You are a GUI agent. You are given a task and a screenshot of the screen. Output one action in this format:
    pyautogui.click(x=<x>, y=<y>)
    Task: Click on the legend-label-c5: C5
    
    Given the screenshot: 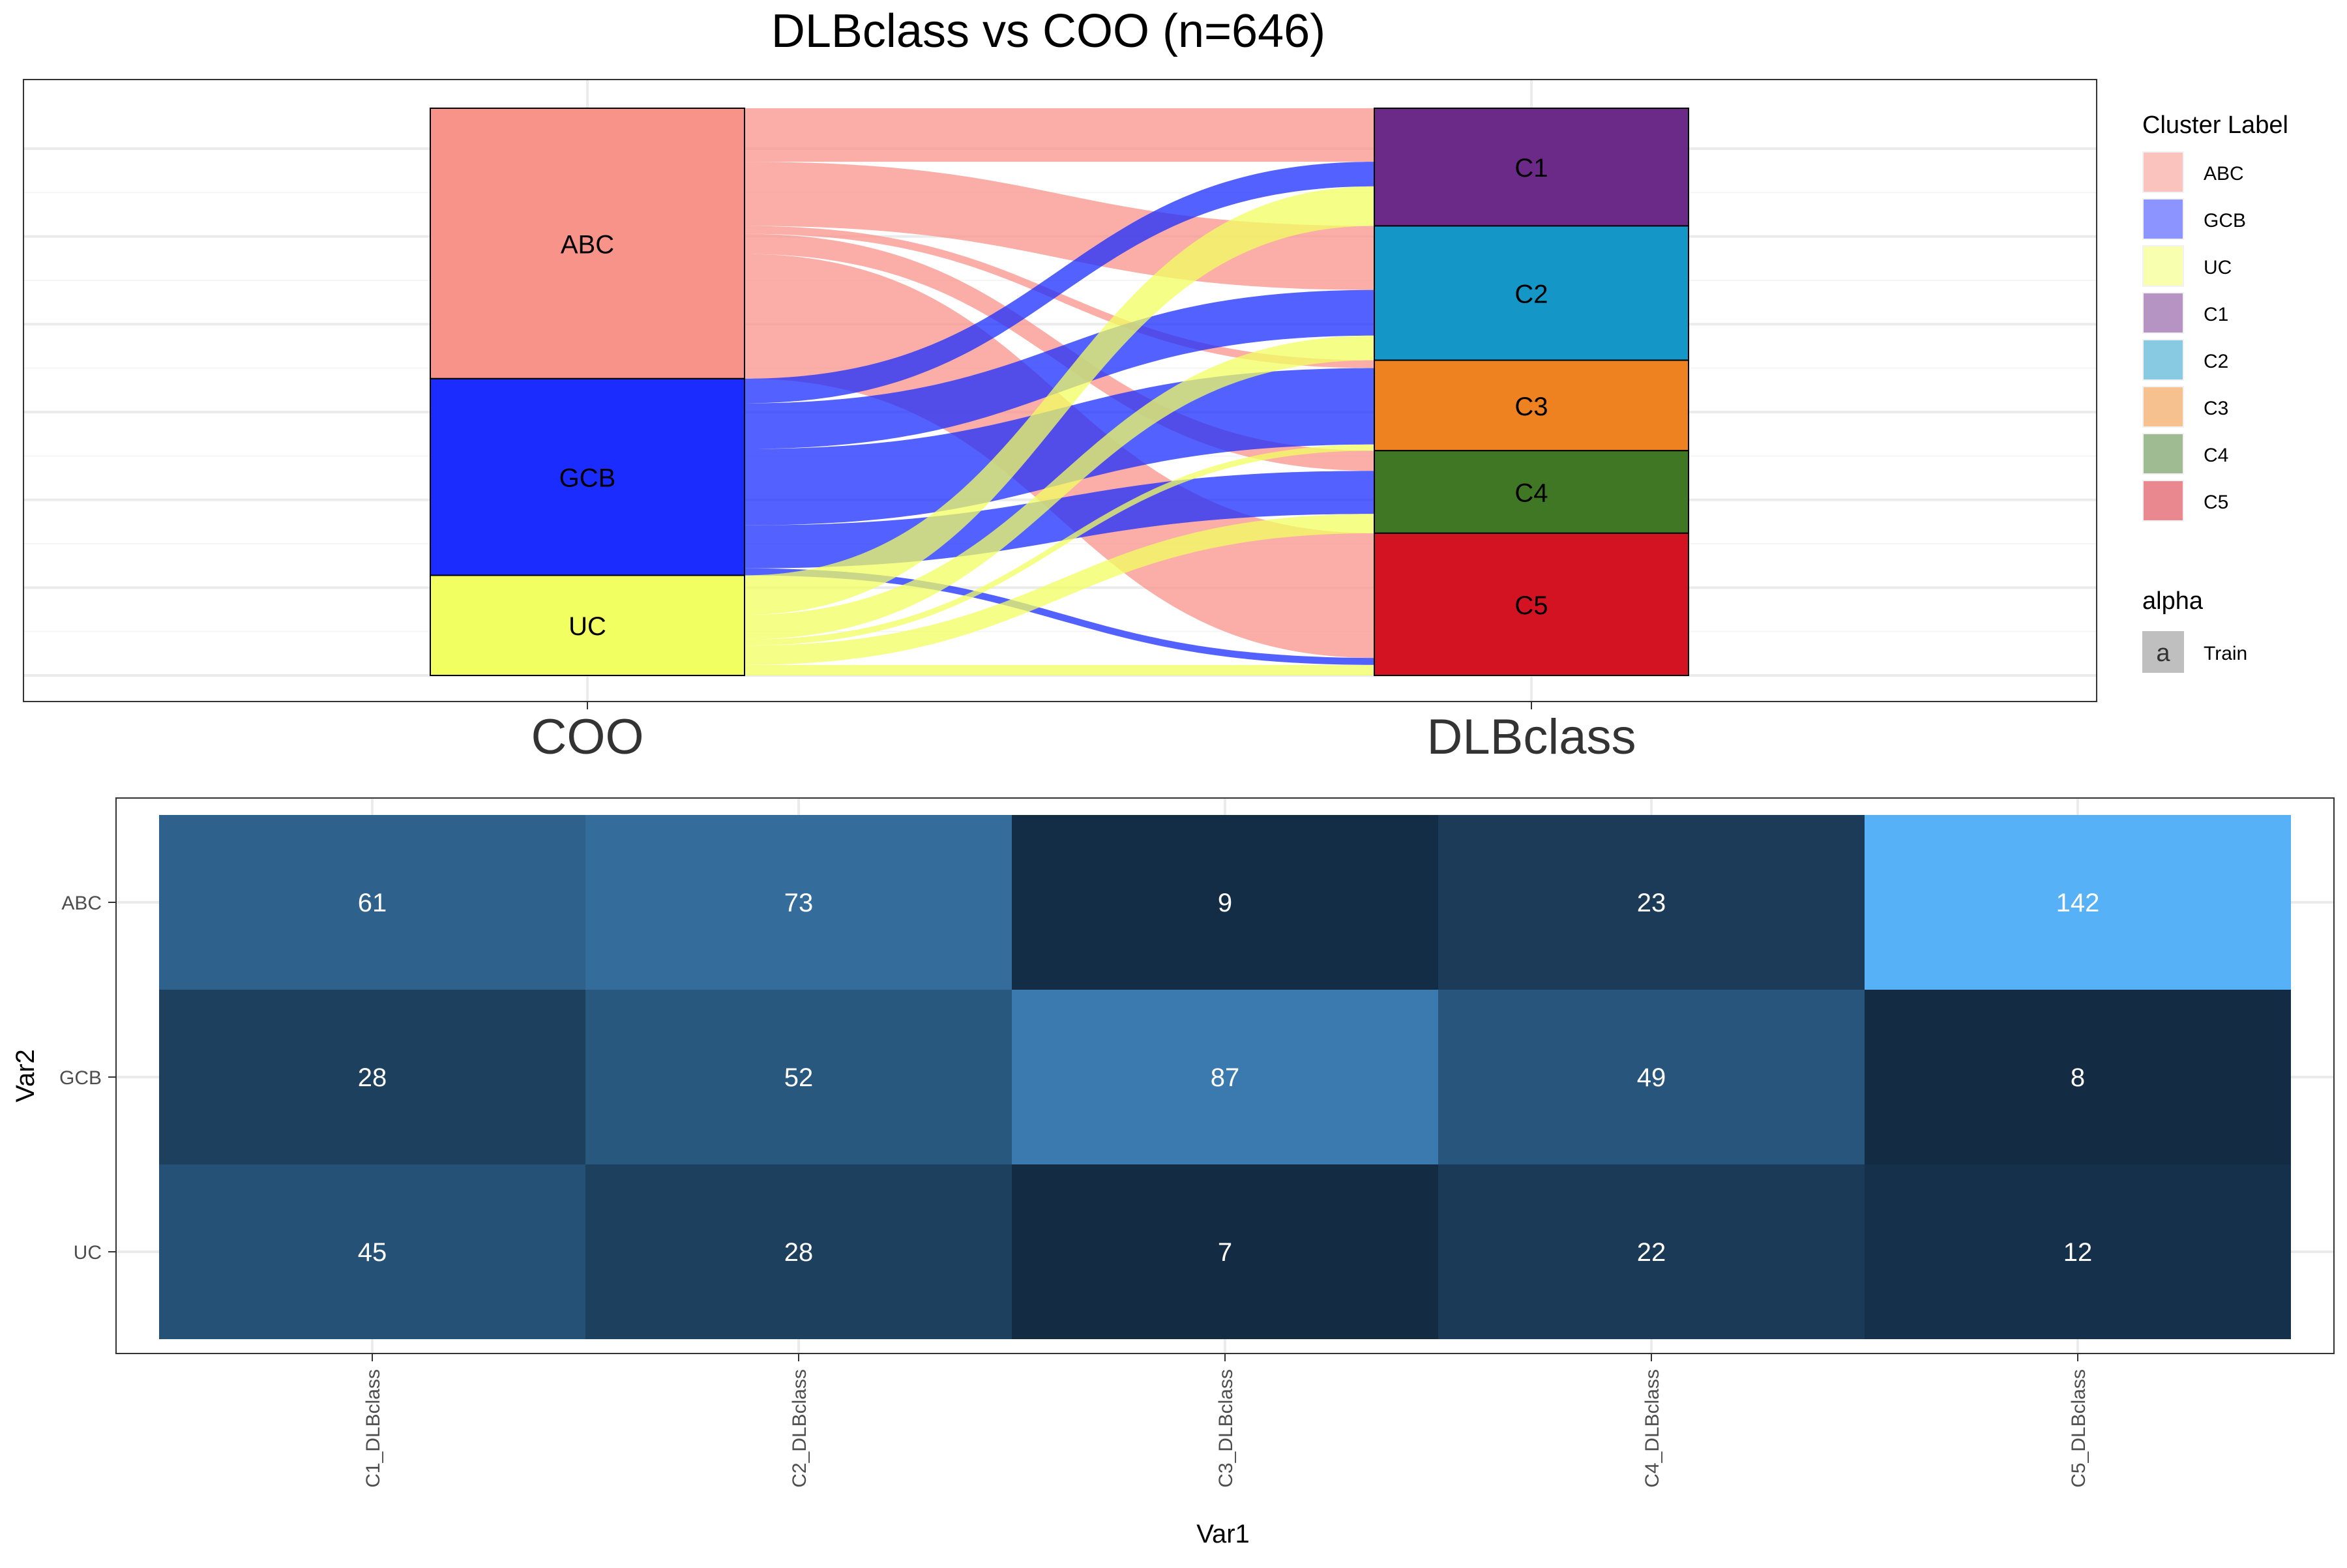 What is the action you would take?
    pyautogui.click(x=2216, y=503)
    